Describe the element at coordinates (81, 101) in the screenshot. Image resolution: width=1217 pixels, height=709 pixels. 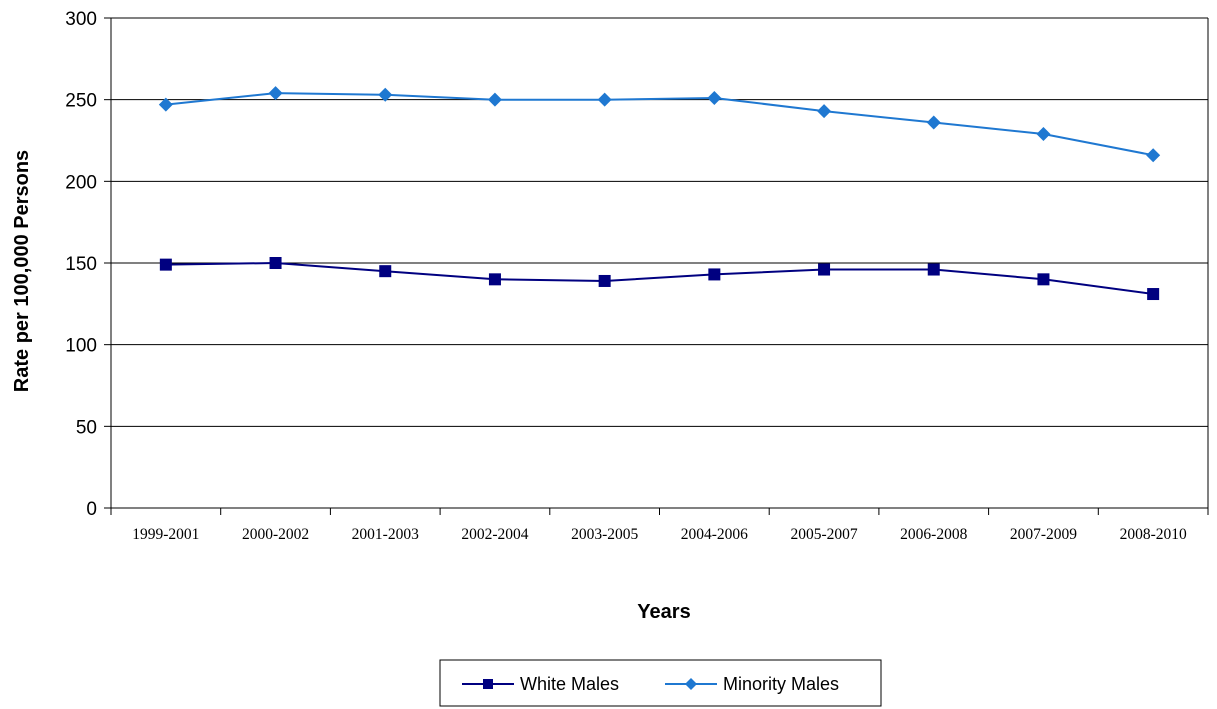
I see `y-tick-label: 250` at that location.